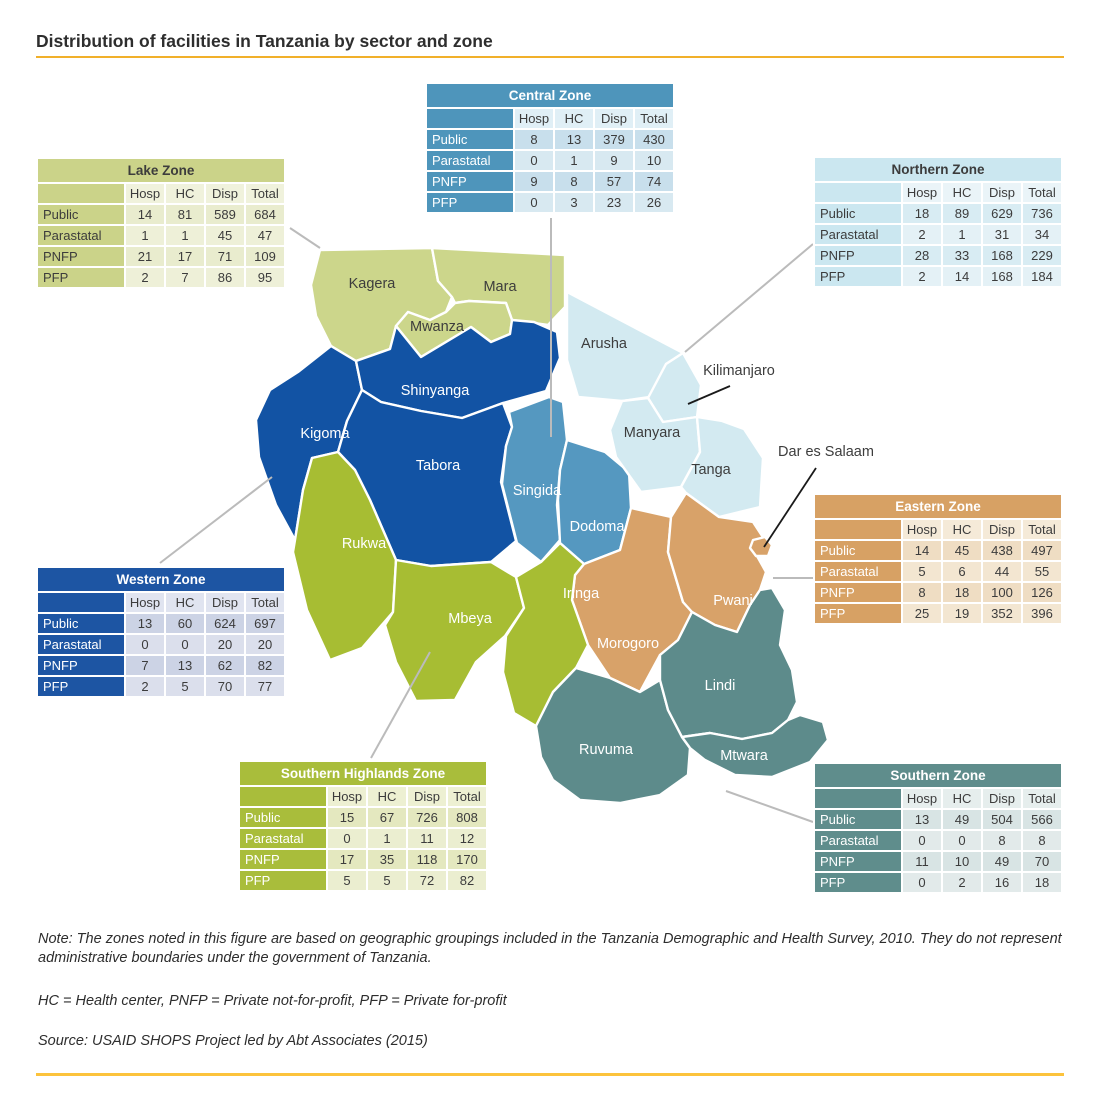 Image resolution: width=1100 pixels, height=1114 pixels. Describe the element at coordinates (550, 57) in the screenshot. I see `title-rule` at that location.